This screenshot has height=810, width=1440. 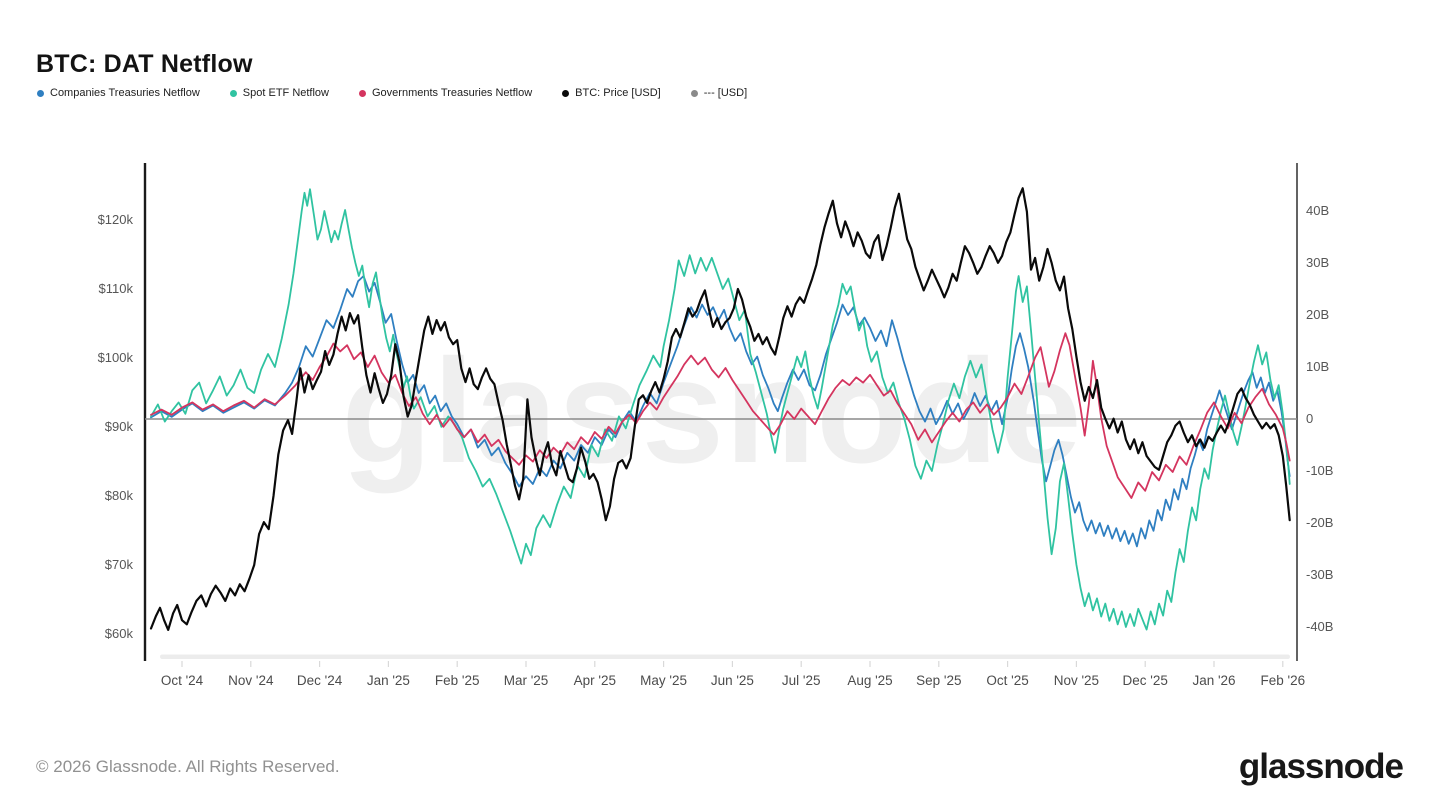 What do you see at coordinates (1320, 470) in the screenshot?
I see `right-axis-tick-label: -10B` at bounding box center [1320, 470].